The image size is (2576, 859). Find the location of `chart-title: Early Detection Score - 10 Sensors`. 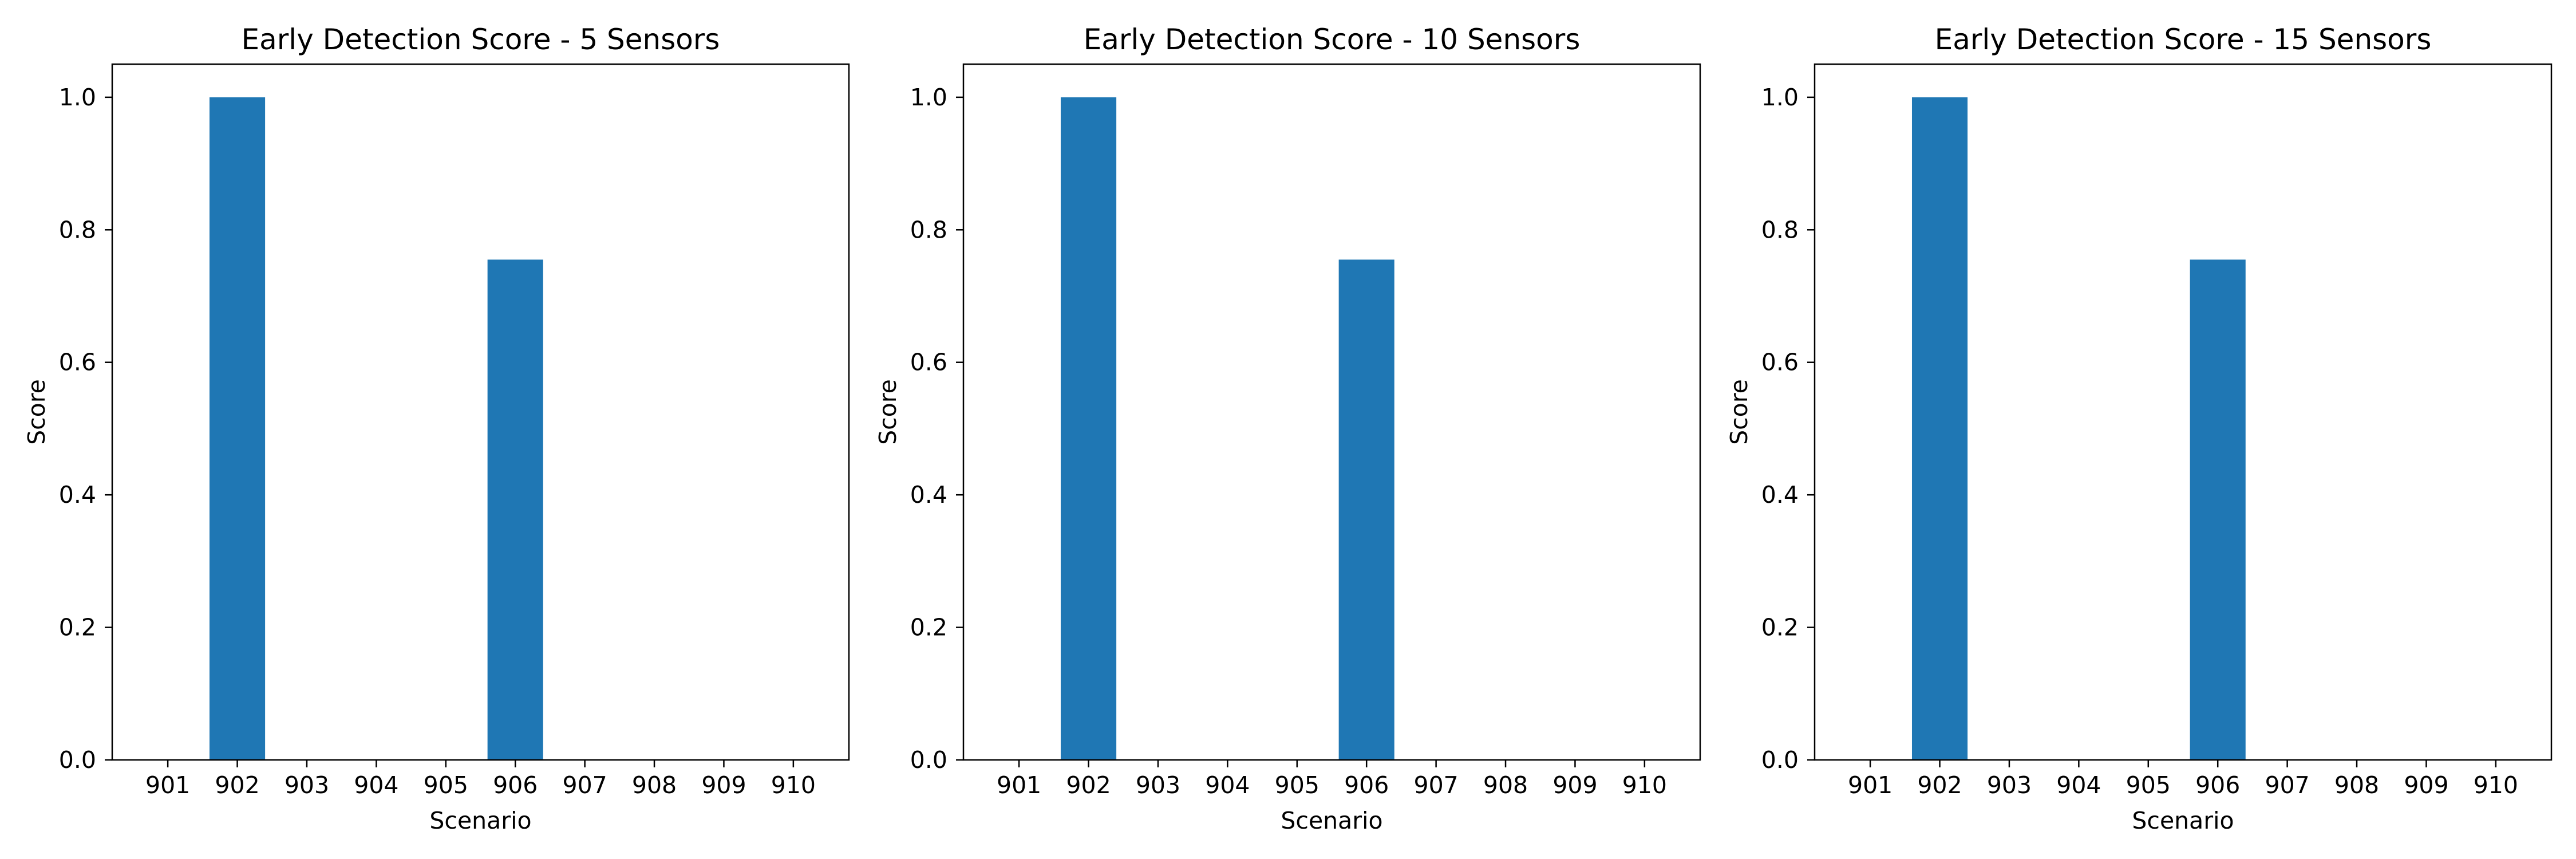

chart-title: Early Detection Score - 10 Sensors is located at coordinates (1332, 39).